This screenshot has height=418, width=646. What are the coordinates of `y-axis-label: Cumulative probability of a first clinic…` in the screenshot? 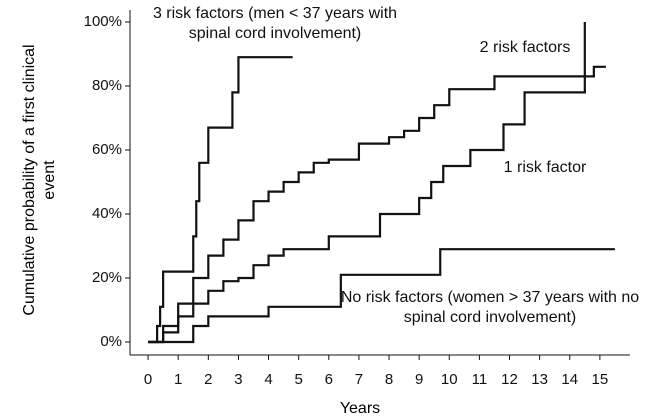 It's located at (39, 180).